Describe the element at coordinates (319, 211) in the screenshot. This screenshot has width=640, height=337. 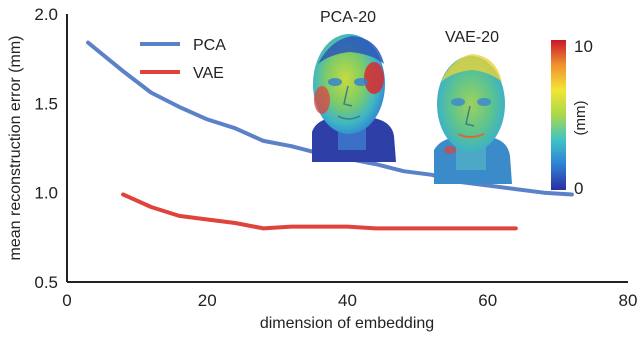
I see `series-line-vae` at that location.